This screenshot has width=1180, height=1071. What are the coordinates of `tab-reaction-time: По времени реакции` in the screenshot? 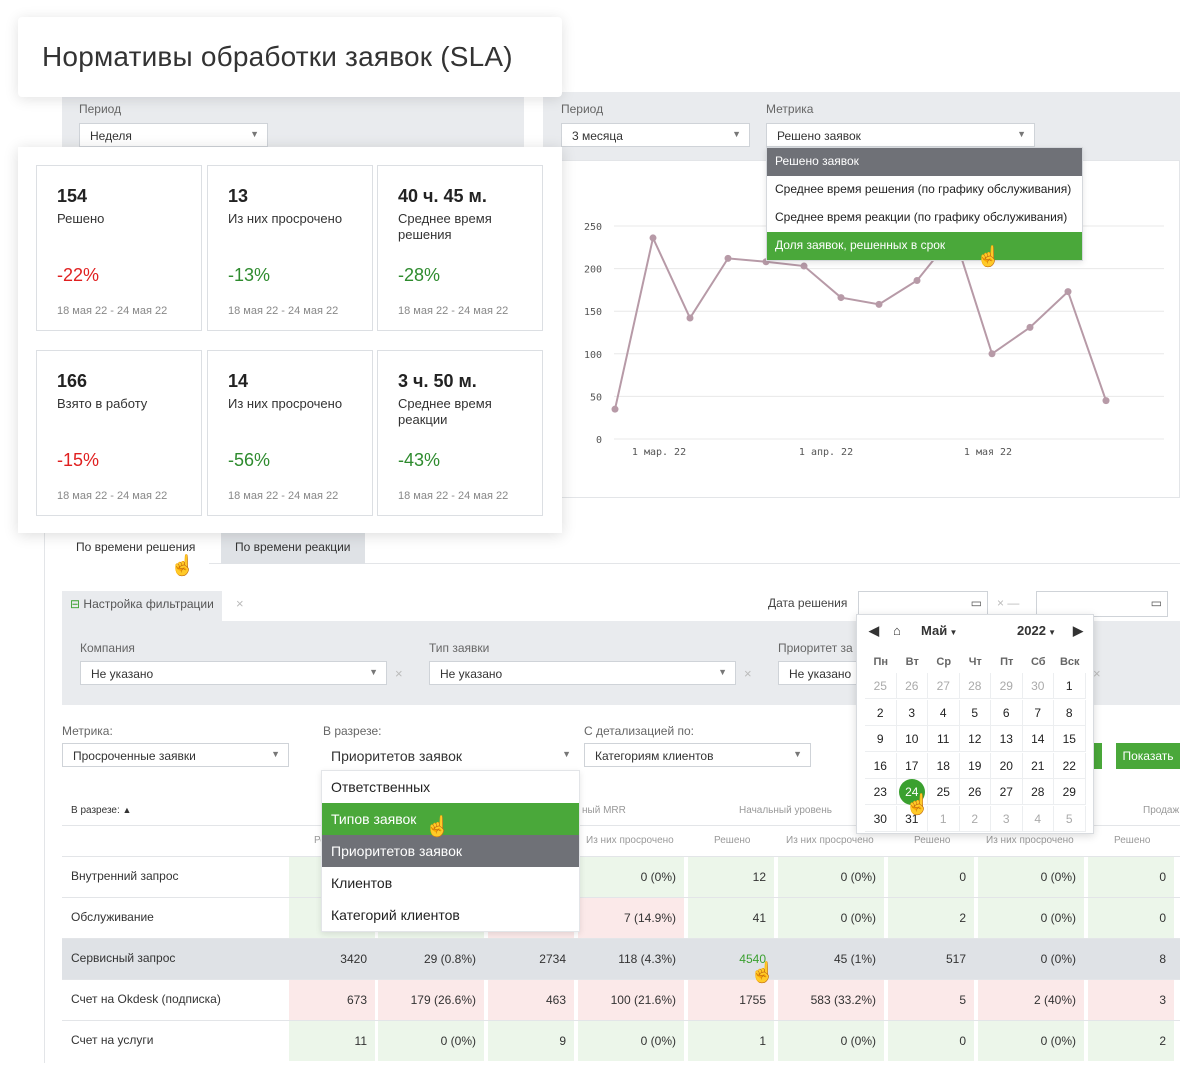 It's located at (293, 547).